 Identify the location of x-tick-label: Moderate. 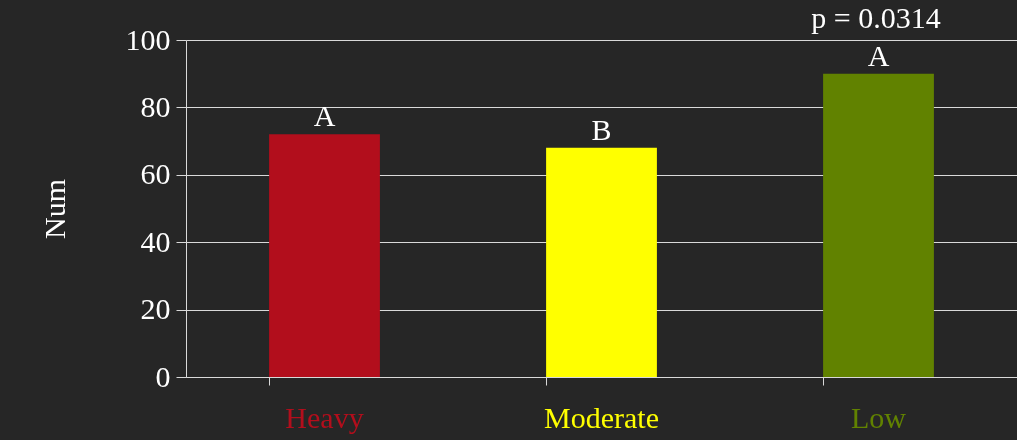
(601, 417).